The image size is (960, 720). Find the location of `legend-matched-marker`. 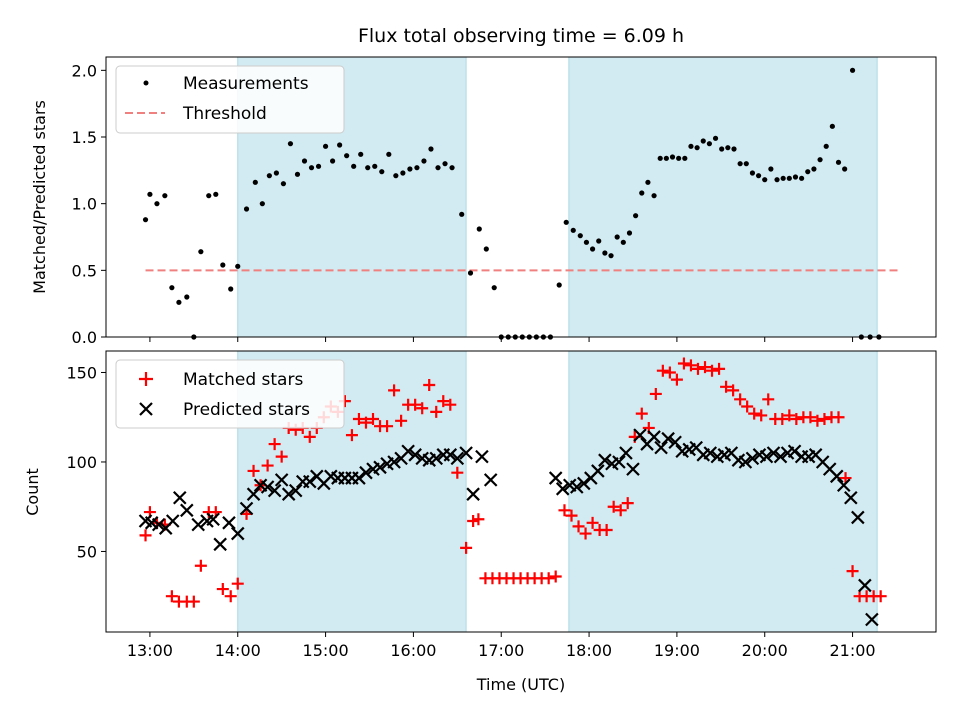

legend-matched-marker is located at coordinates (146, 379).